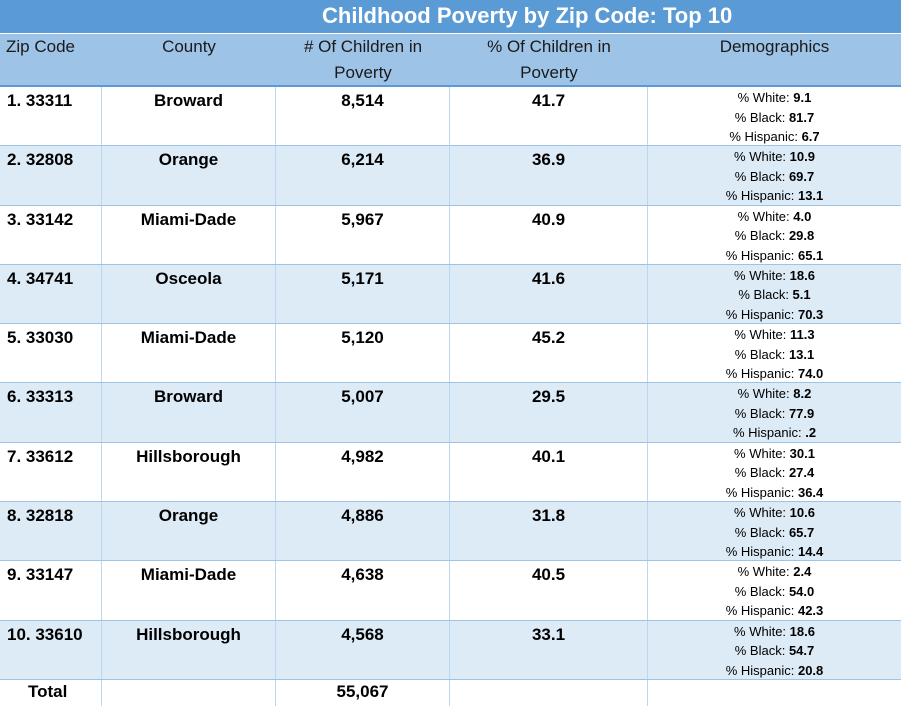 This screenshot has width=901, height=706. I want to click on title-bar: Childhood Poverty by Zip Code: Top 10, so click(450, 16).